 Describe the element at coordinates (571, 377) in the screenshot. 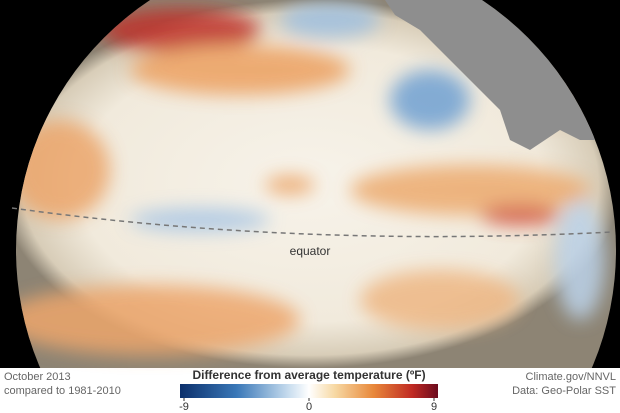

I see `credit: Climate.gov/NNVL` at that location.